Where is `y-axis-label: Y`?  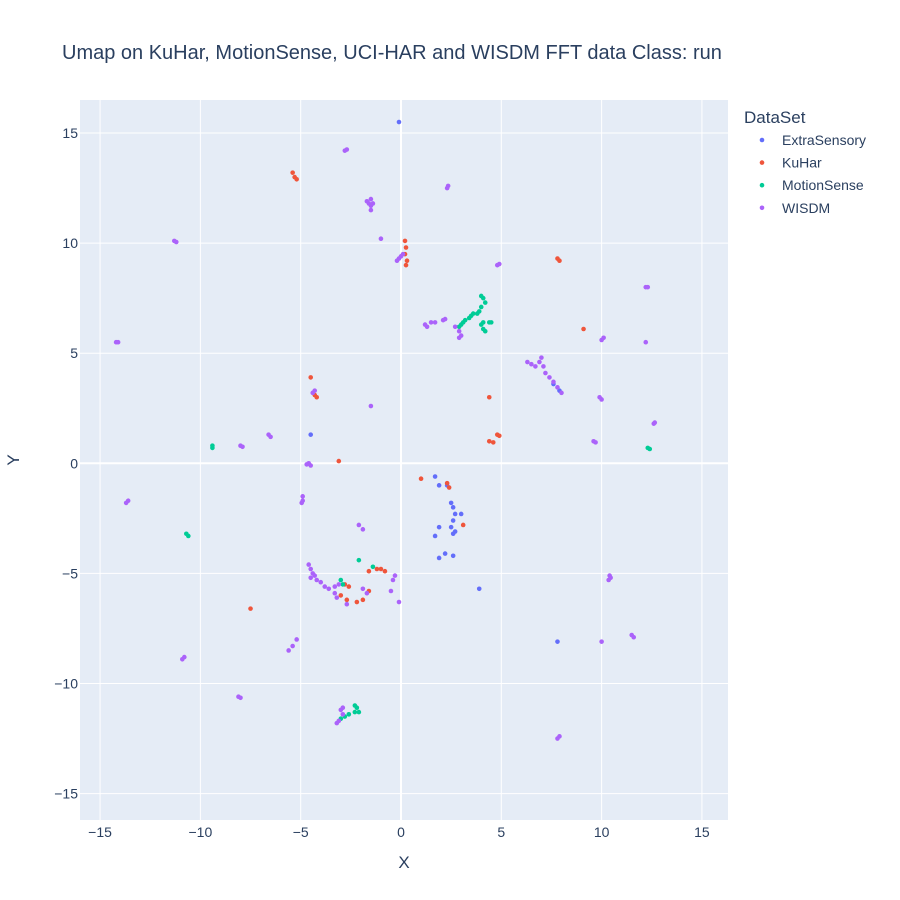 y-axis-label: Y is located at coordinates (13, 459).